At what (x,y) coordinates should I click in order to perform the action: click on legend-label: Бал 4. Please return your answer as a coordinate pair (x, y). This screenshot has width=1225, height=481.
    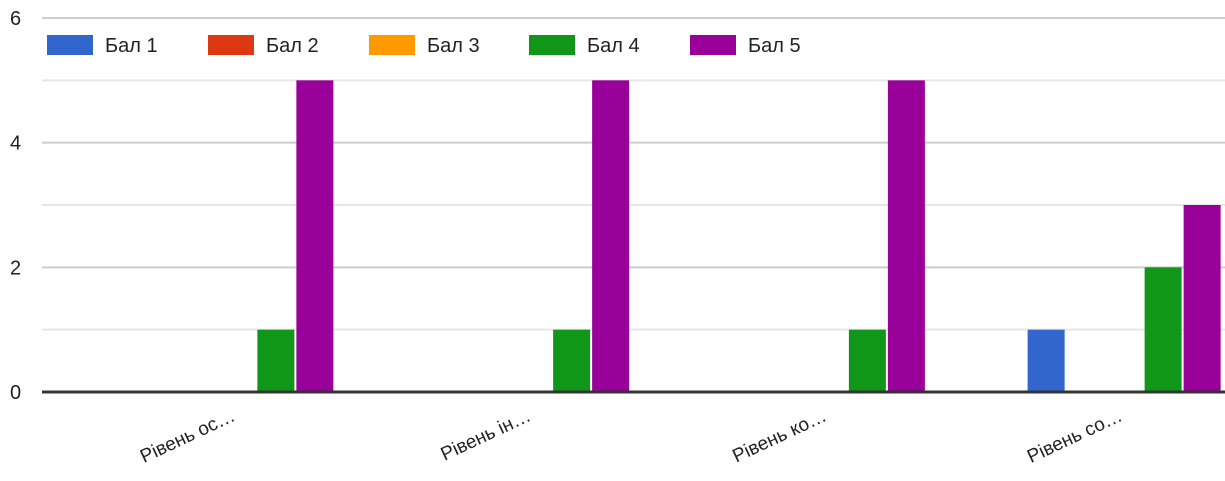
    Looking at the image, I should click on (613, 46).